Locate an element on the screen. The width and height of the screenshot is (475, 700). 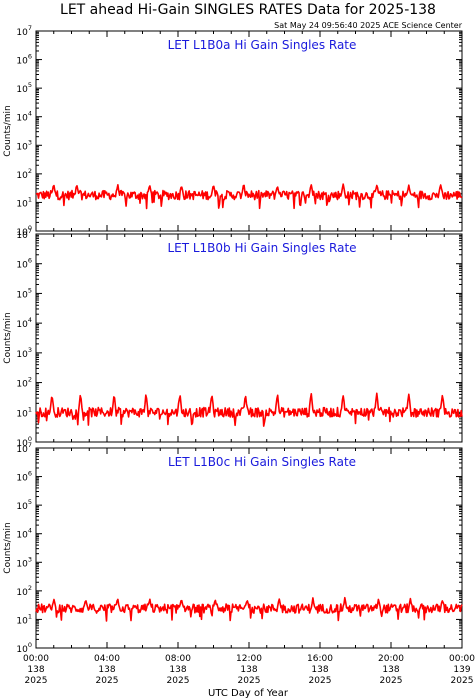
y-tick-label: 10⁷ is located at coordinates (24, 31).